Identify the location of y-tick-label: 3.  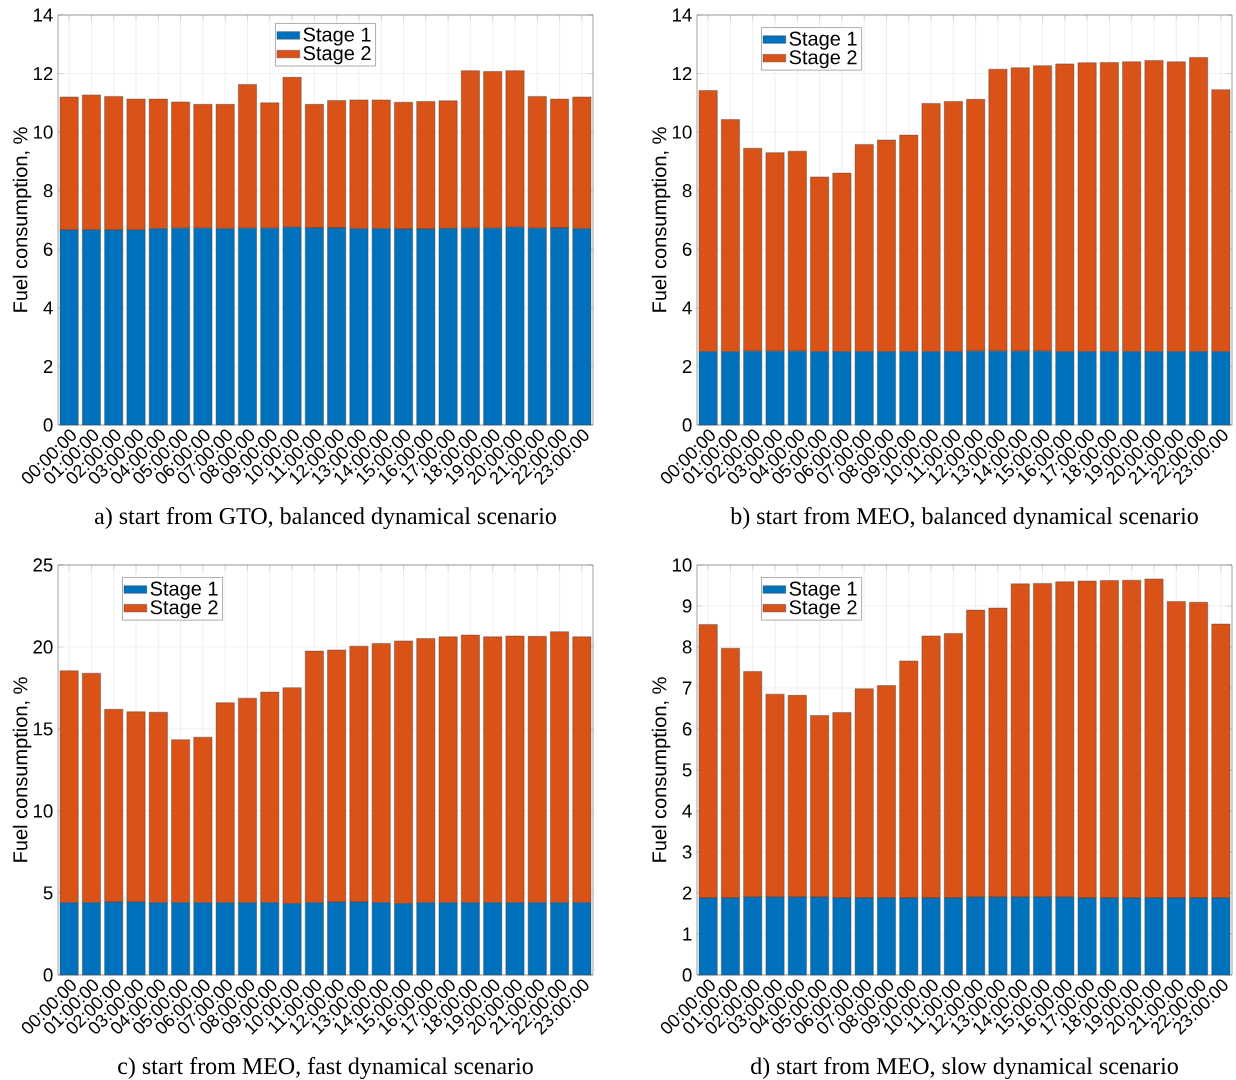
(687, 852).